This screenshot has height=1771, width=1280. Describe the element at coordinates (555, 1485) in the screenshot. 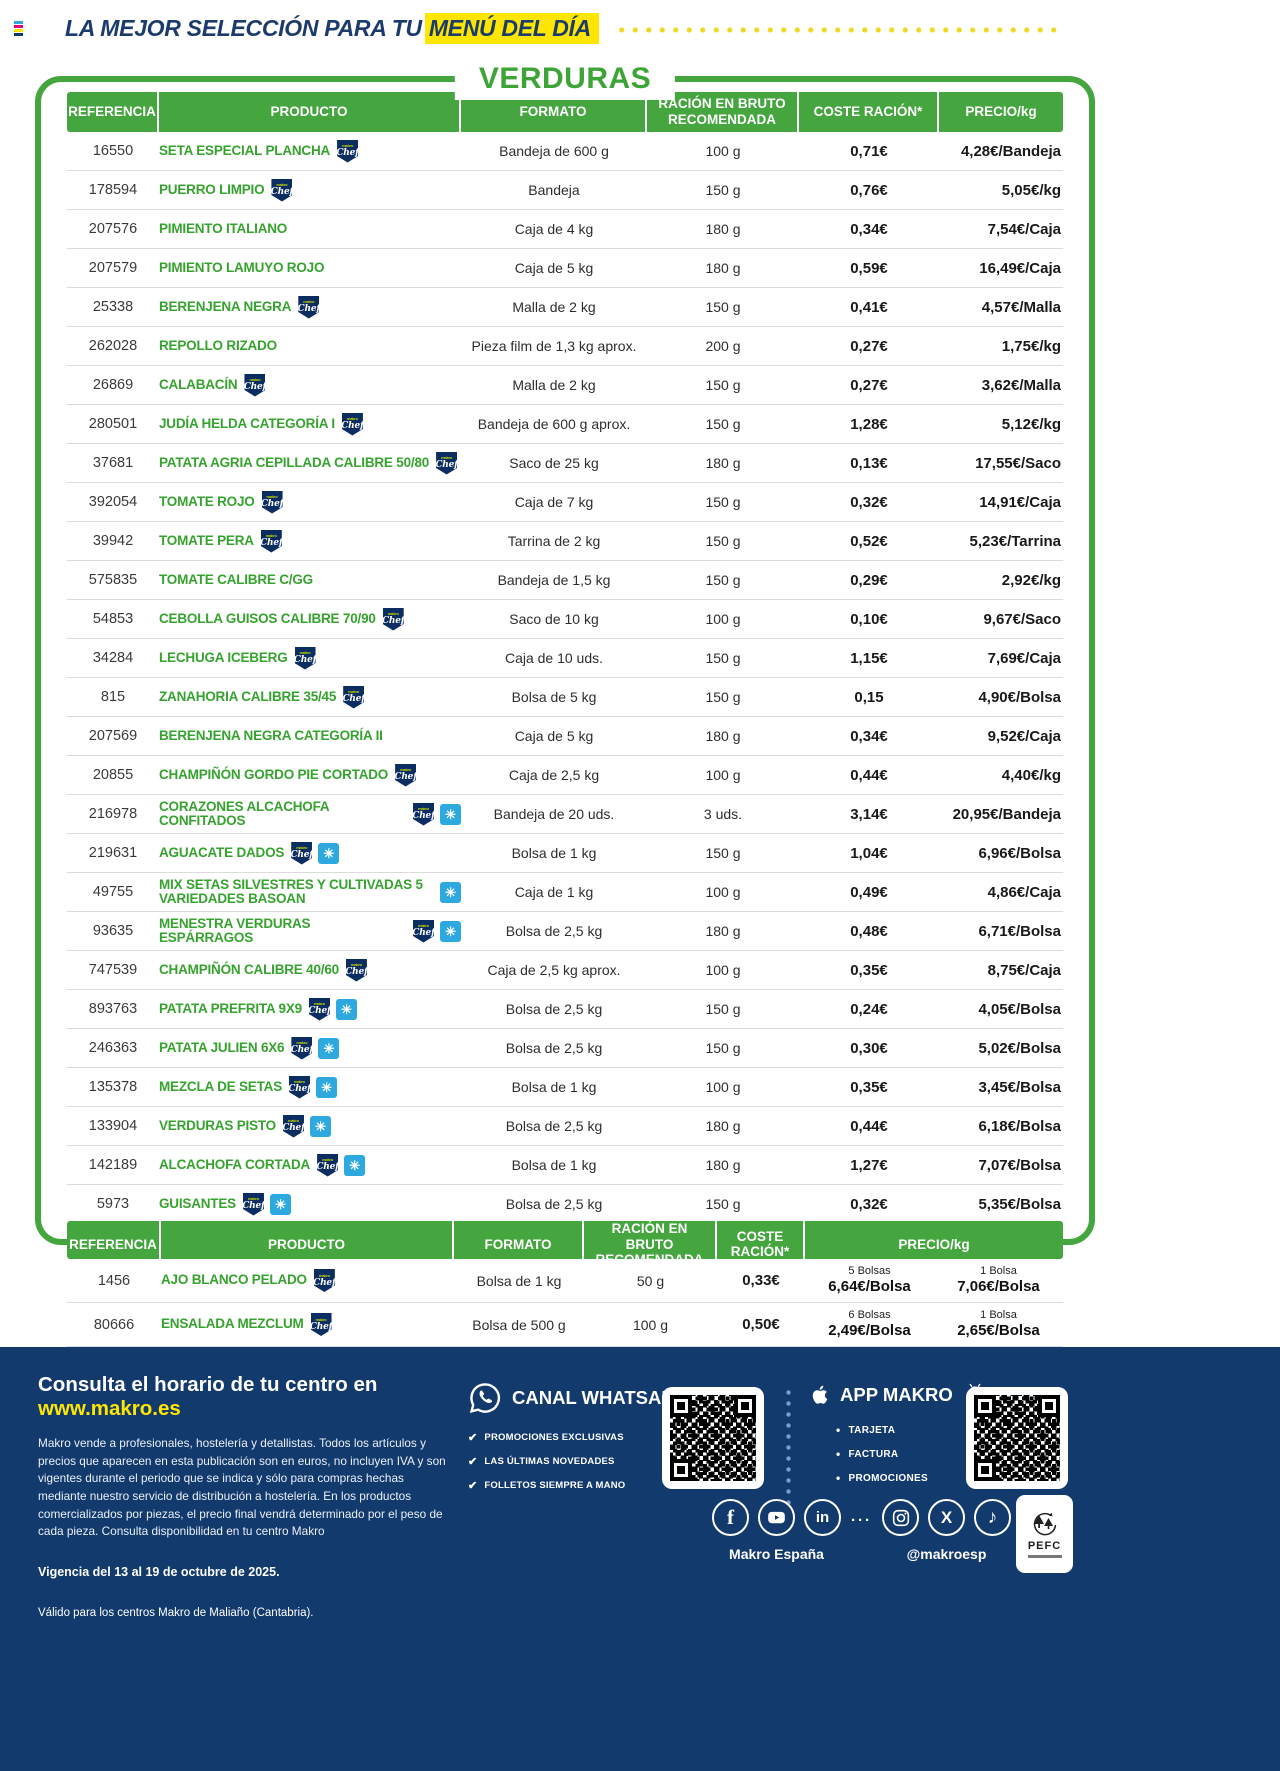

I see `benefit-label: FOLLETOS SIEMPRE A MANO` at that location.